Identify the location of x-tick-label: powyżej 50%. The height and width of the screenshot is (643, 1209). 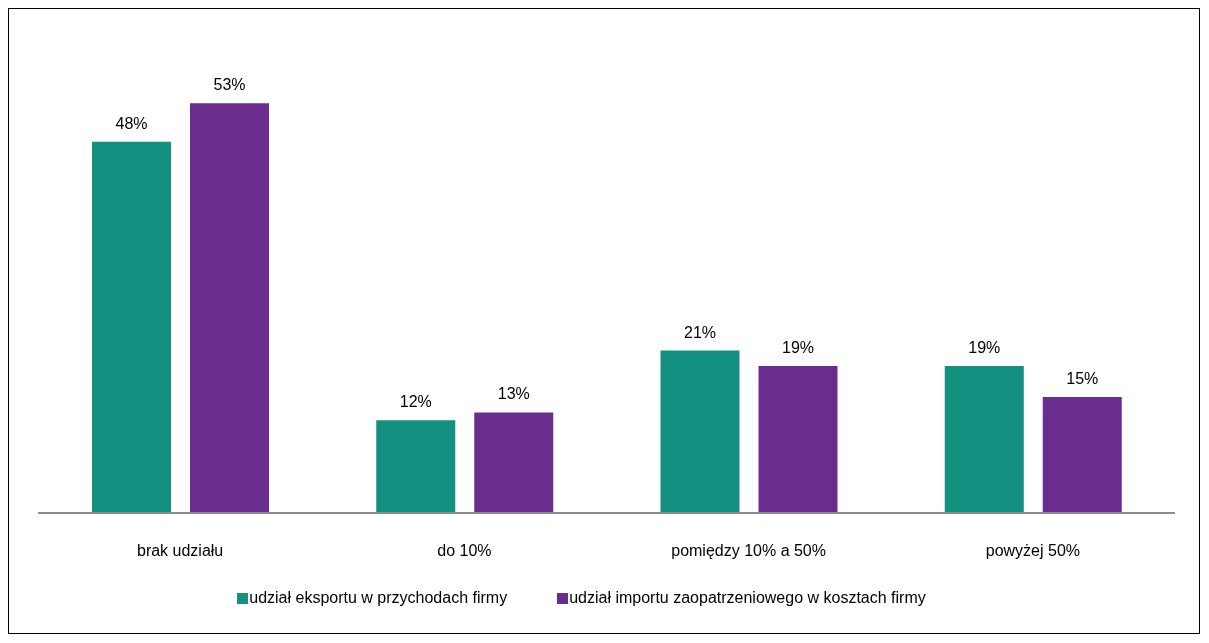
(1033, 551).